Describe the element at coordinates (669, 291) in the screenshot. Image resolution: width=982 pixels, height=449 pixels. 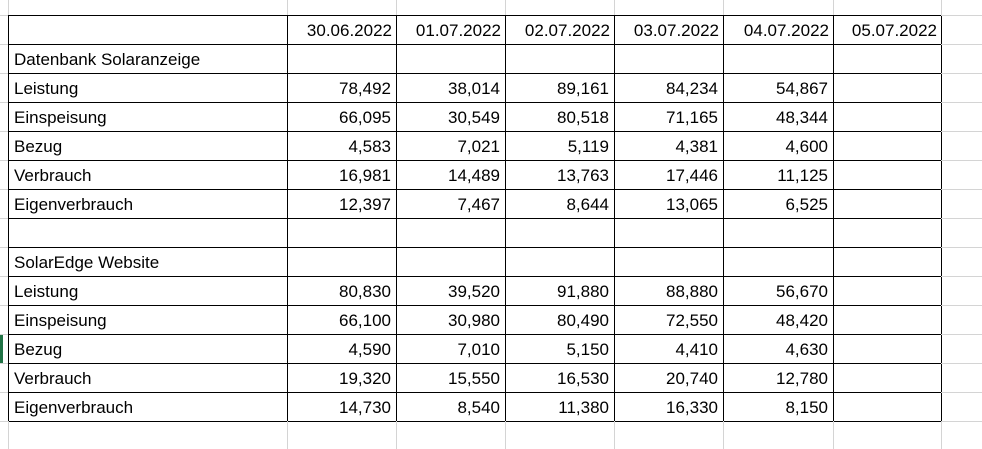
I see `value-cell: 88,880` at that location.